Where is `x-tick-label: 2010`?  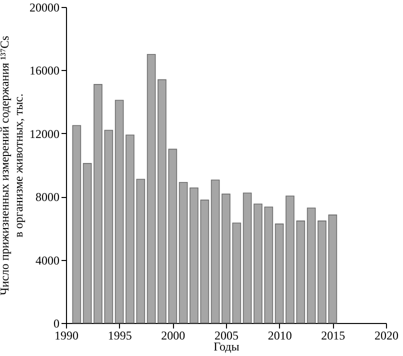 x-tick-label: 2010 is located at coordinates (280, 335).